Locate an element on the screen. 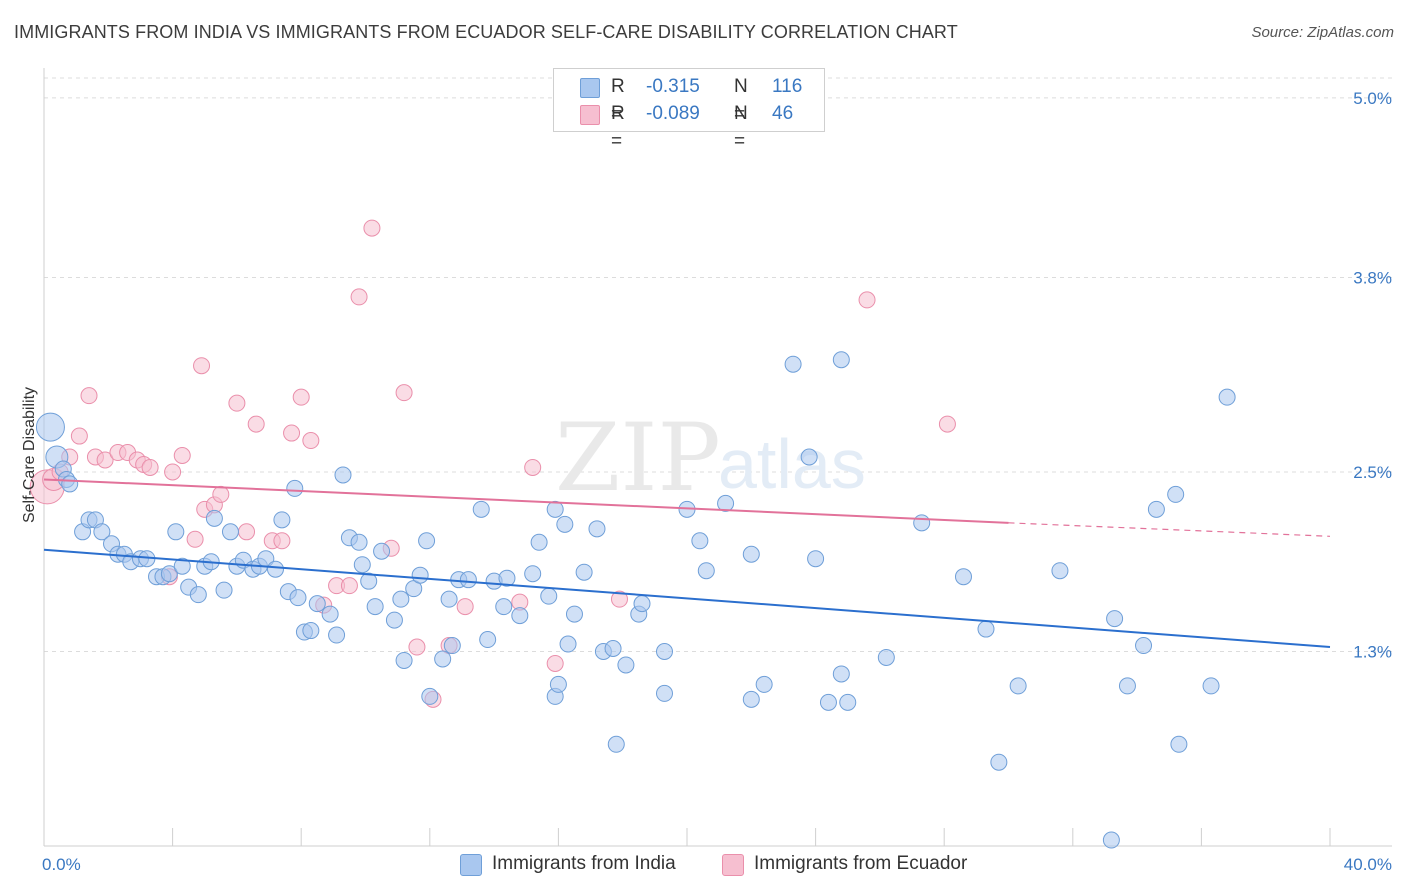 This screenshot has height=892, width=1406. y-tick-labels: 1.3% 2.5% 3.8% 5.0% is located at coordinates (1372, 375).